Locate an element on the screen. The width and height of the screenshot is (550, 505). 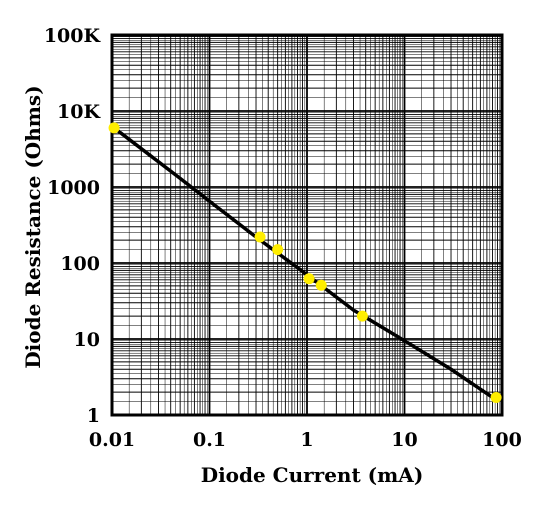
y-tick-label: 1000 is located at coordinates (73, 188).